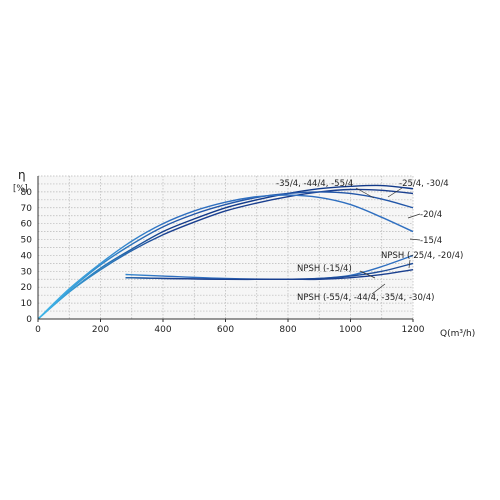 The width and height of the screenshot is (500, 500). Describe the element at coordinates (27, 272) in the screenshot. I see `y-tick-label: 30` at that location.